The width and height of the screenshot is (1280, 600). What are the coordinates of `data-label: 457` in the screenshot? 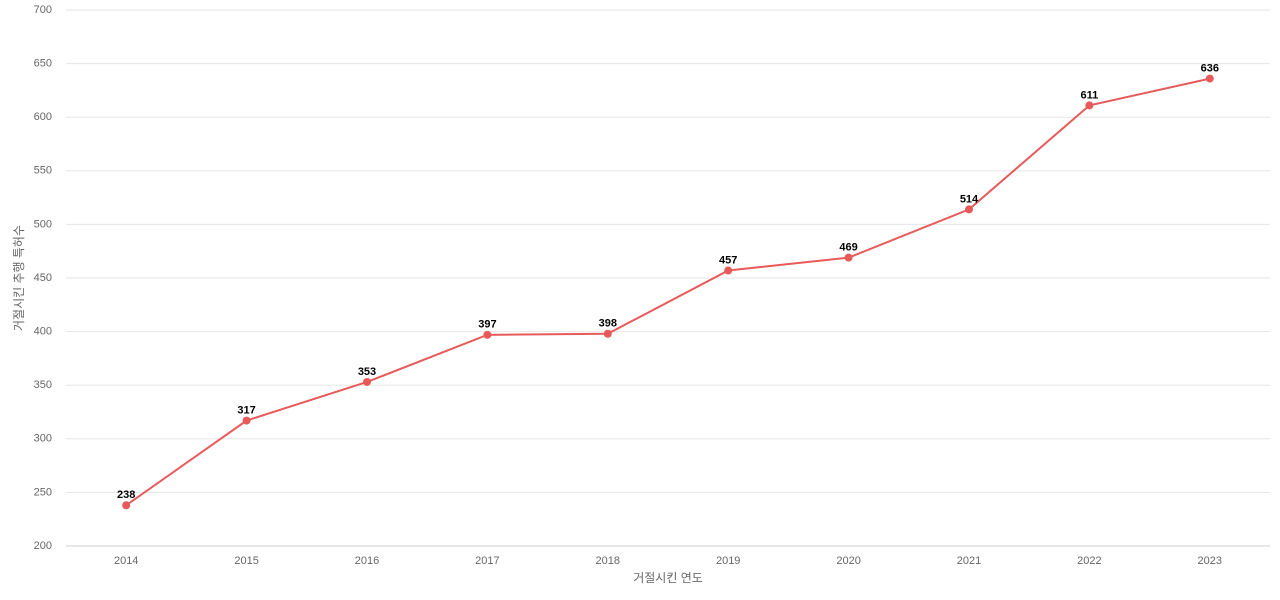 It's located at (728, 260).